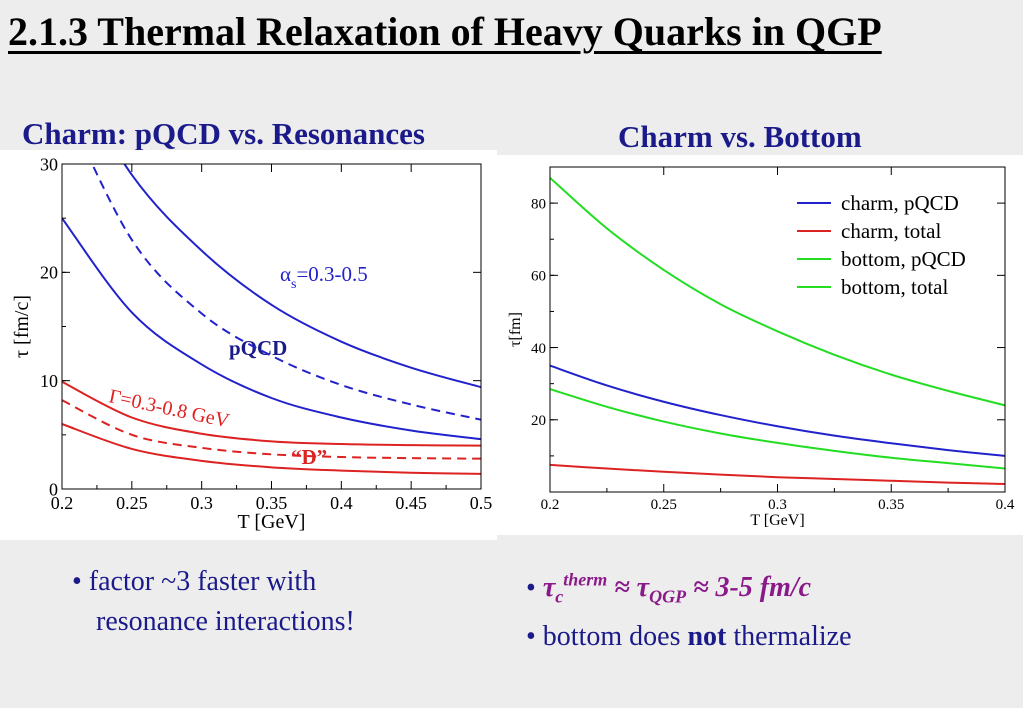  I want to click on left-xtick-label-0: 0.2, so click(62, 503).